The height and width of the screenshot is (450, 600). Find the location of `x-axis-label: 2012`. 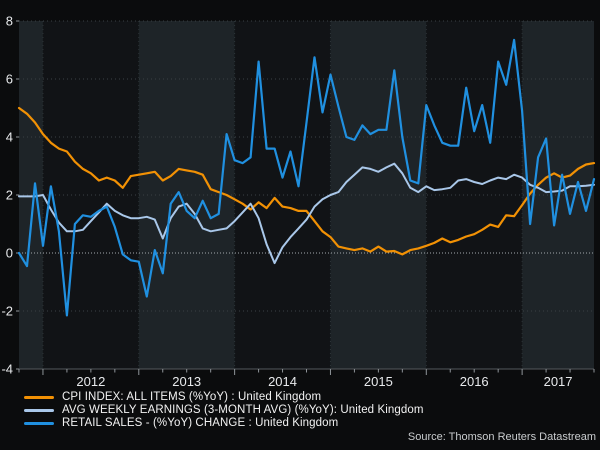

x-axis-label: 2012 is located at coordinates (90, 381).